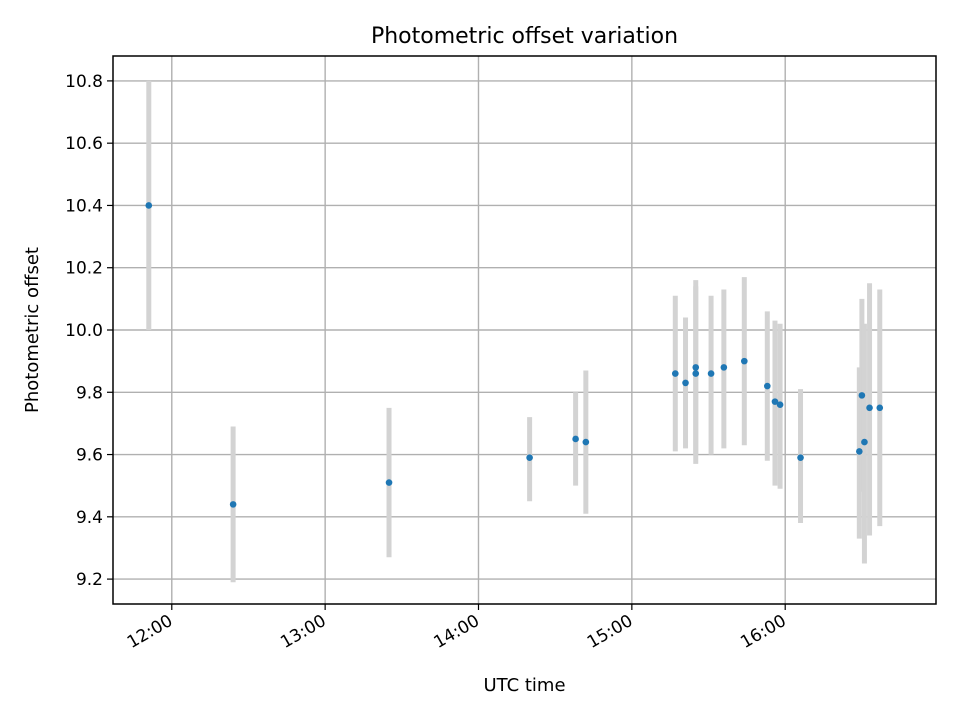 This screenshot has width=960, height=720. I want to click on y-tick-label: 9.8, so click(89, 393).